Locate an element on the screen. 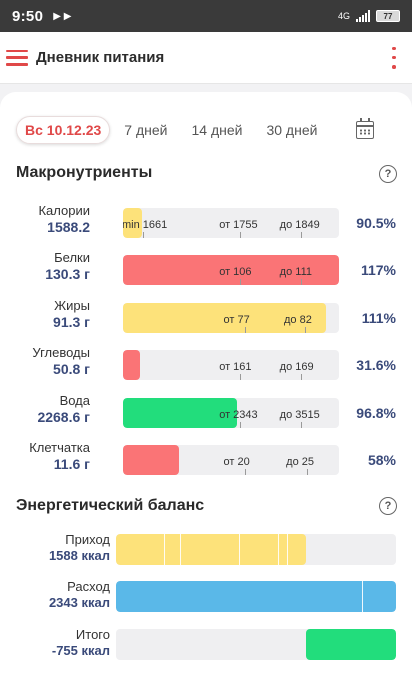 Image resolution: width=412 pixels, height=680 pixels. macro-progress-bar: от 161 до 169 is located at coordinates (231, 365).